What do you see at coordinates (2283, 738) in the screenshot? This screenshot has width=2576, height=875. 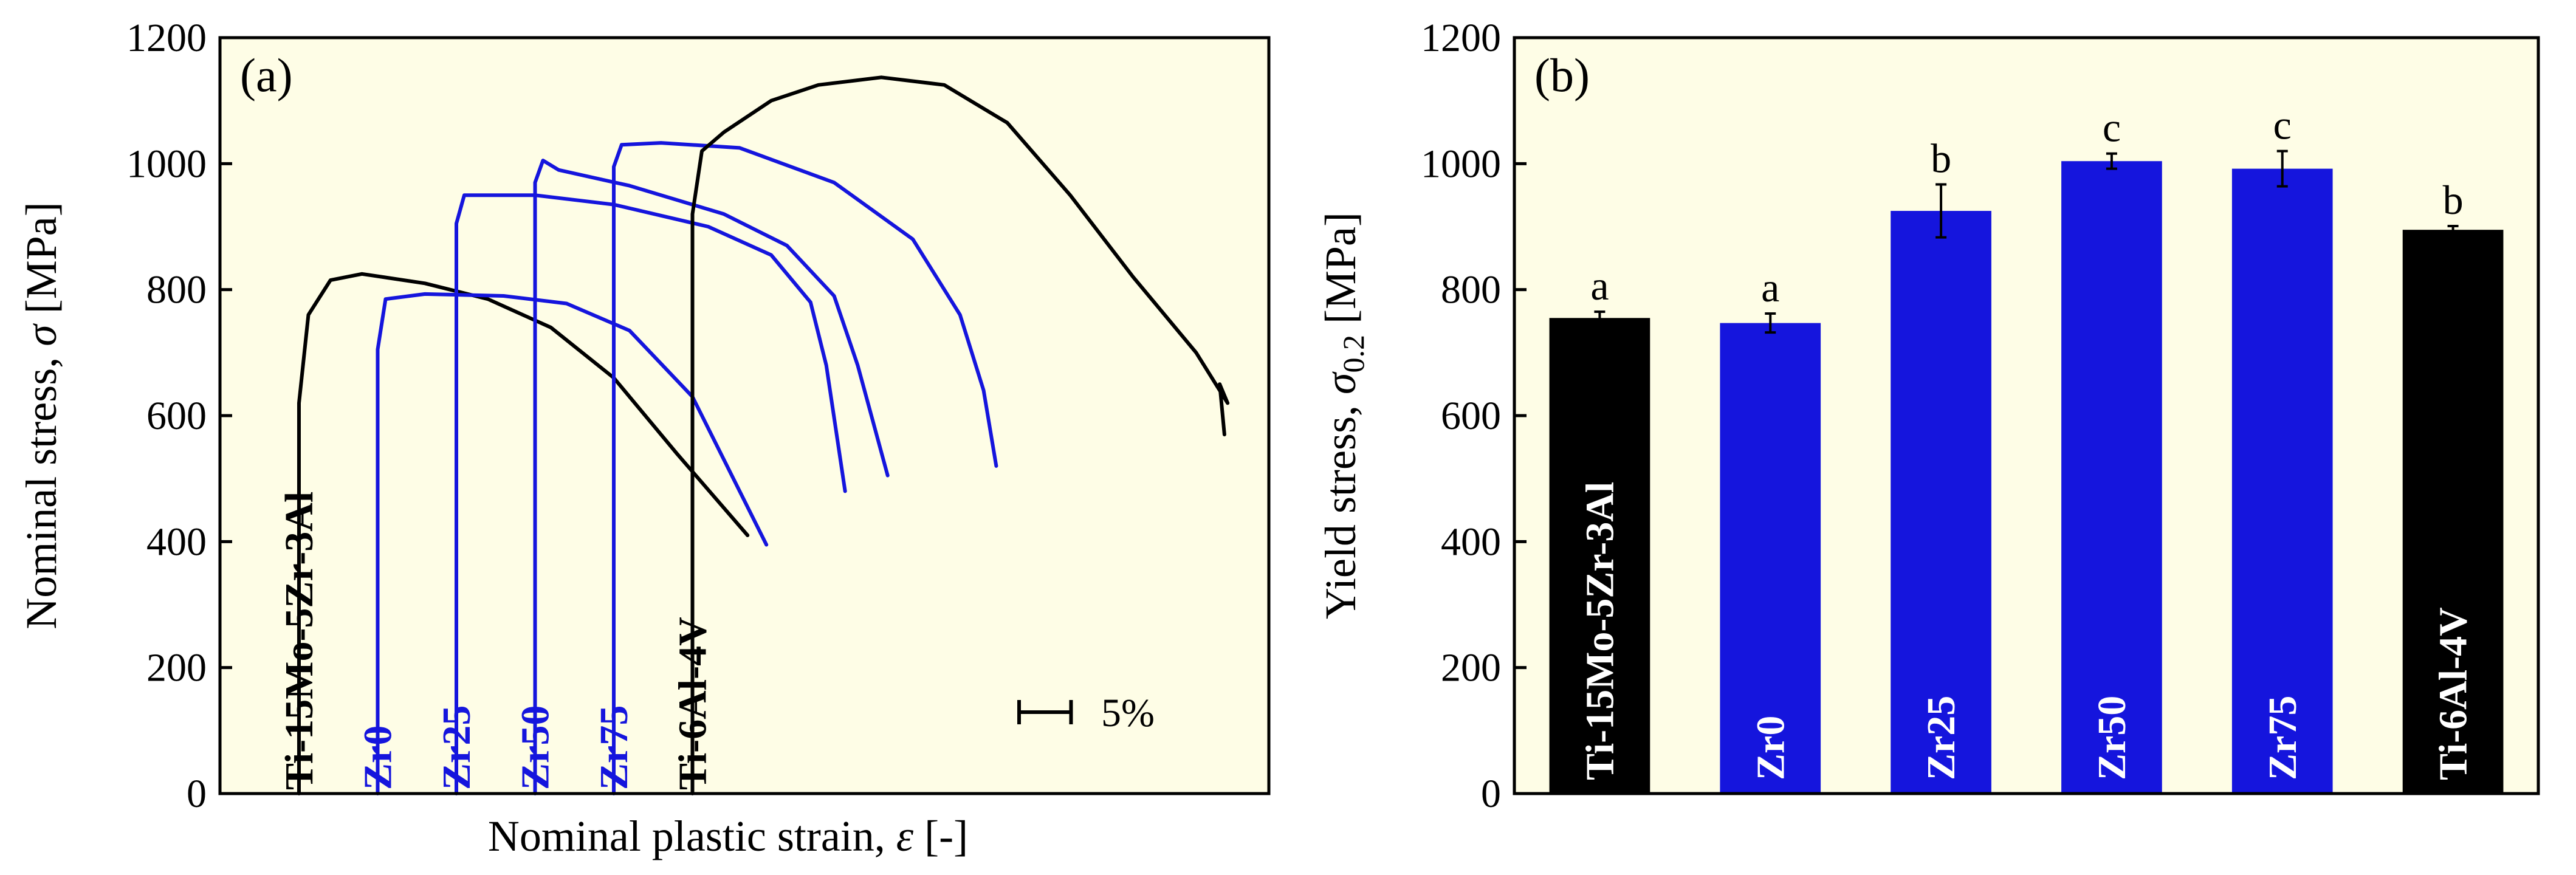 I see `bar-label-zr75: Zr75` at bounding box center [2283, 738].